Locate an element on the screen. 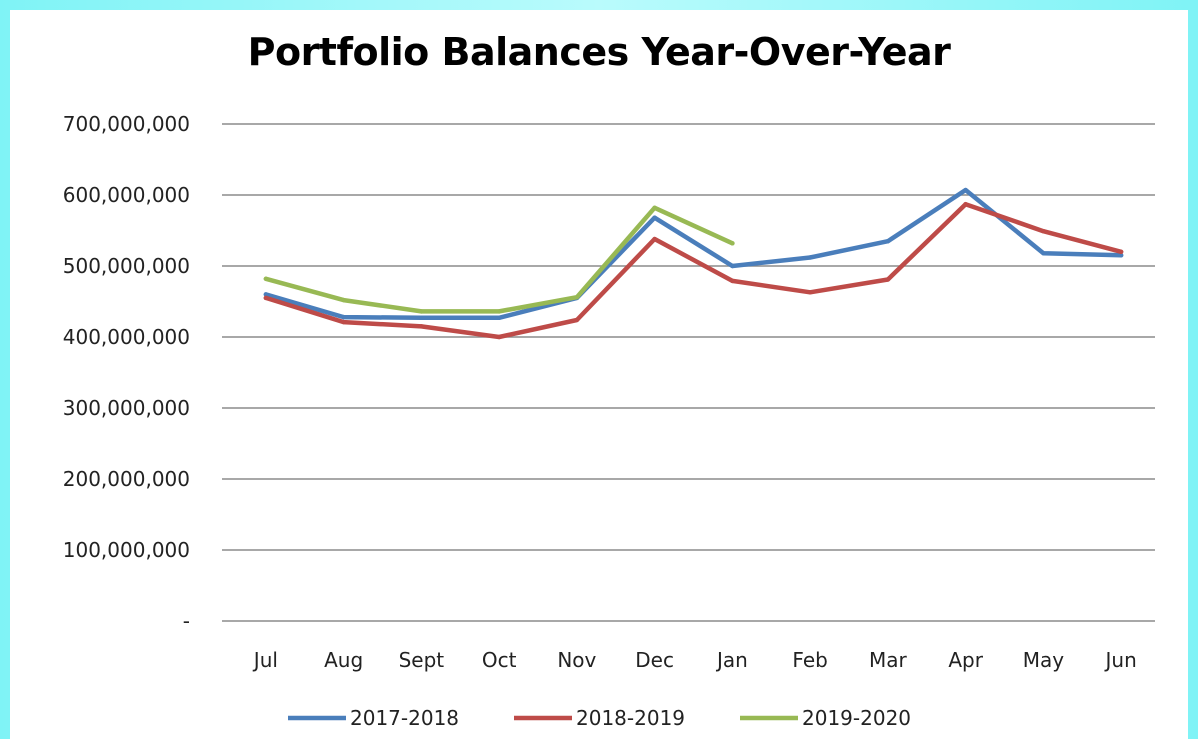 Image resolution: width=1198 pixels, height=739 pixels. x-tick-label: Mar is located at coordinates (888, 660).